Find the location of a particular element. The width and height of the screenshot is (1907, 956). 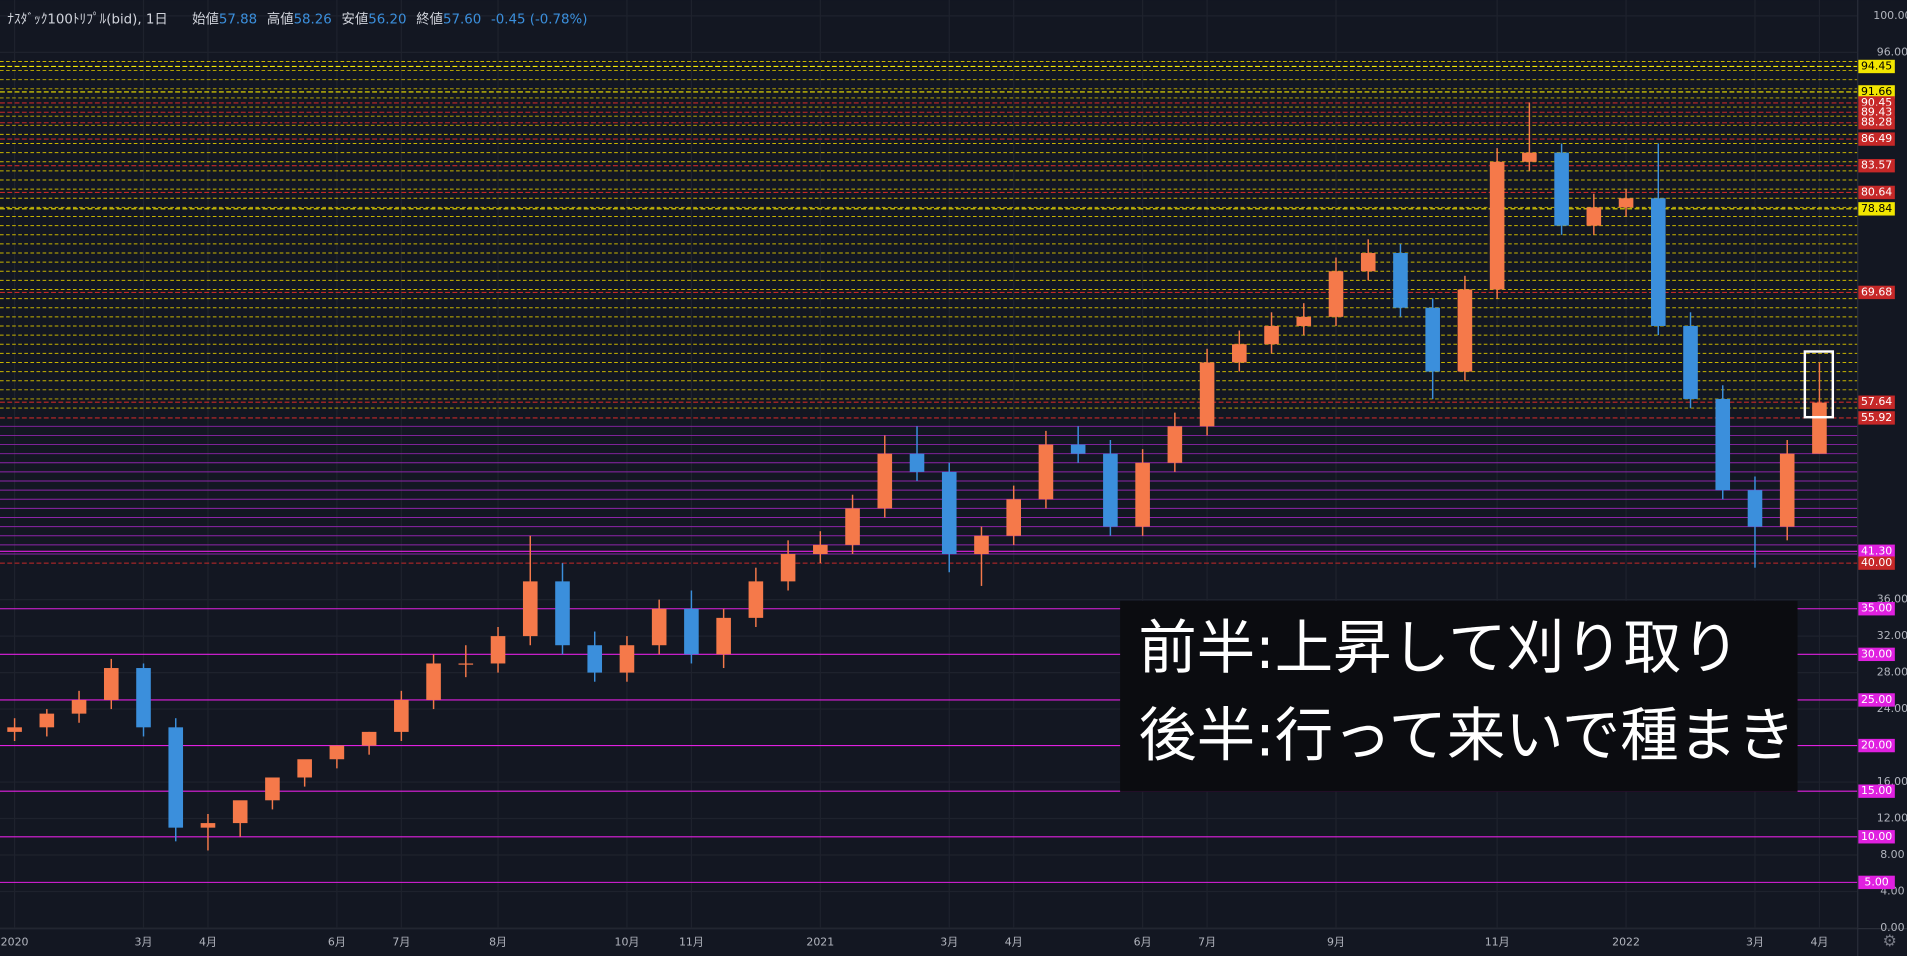

stat-value: 58.26 is located at coordinates (313, 19).